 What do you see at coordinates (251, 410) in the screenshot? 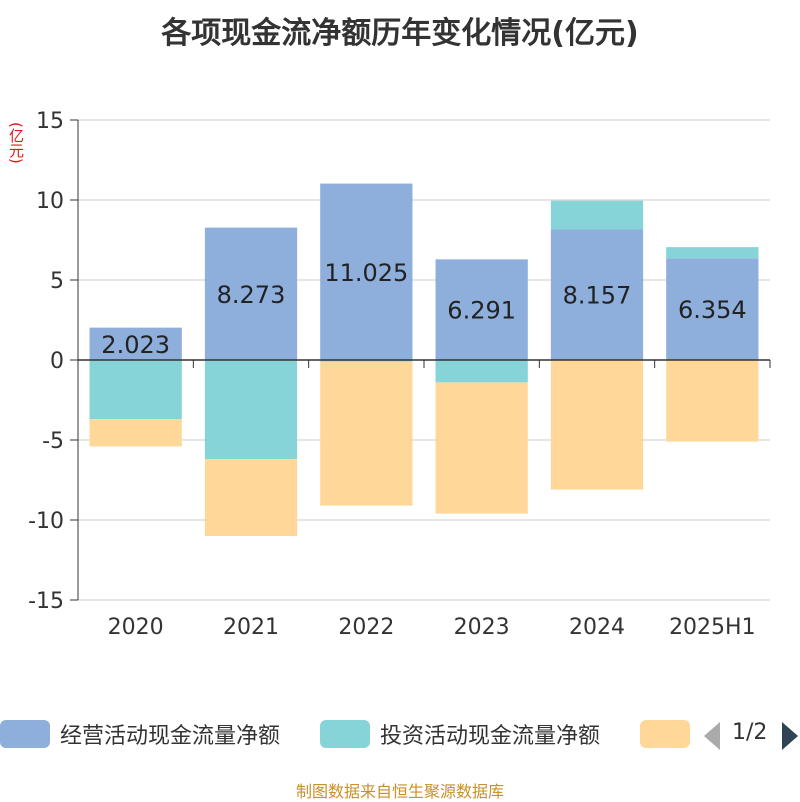
I see `bar-investing-2021` at bounding box center [251, 410].